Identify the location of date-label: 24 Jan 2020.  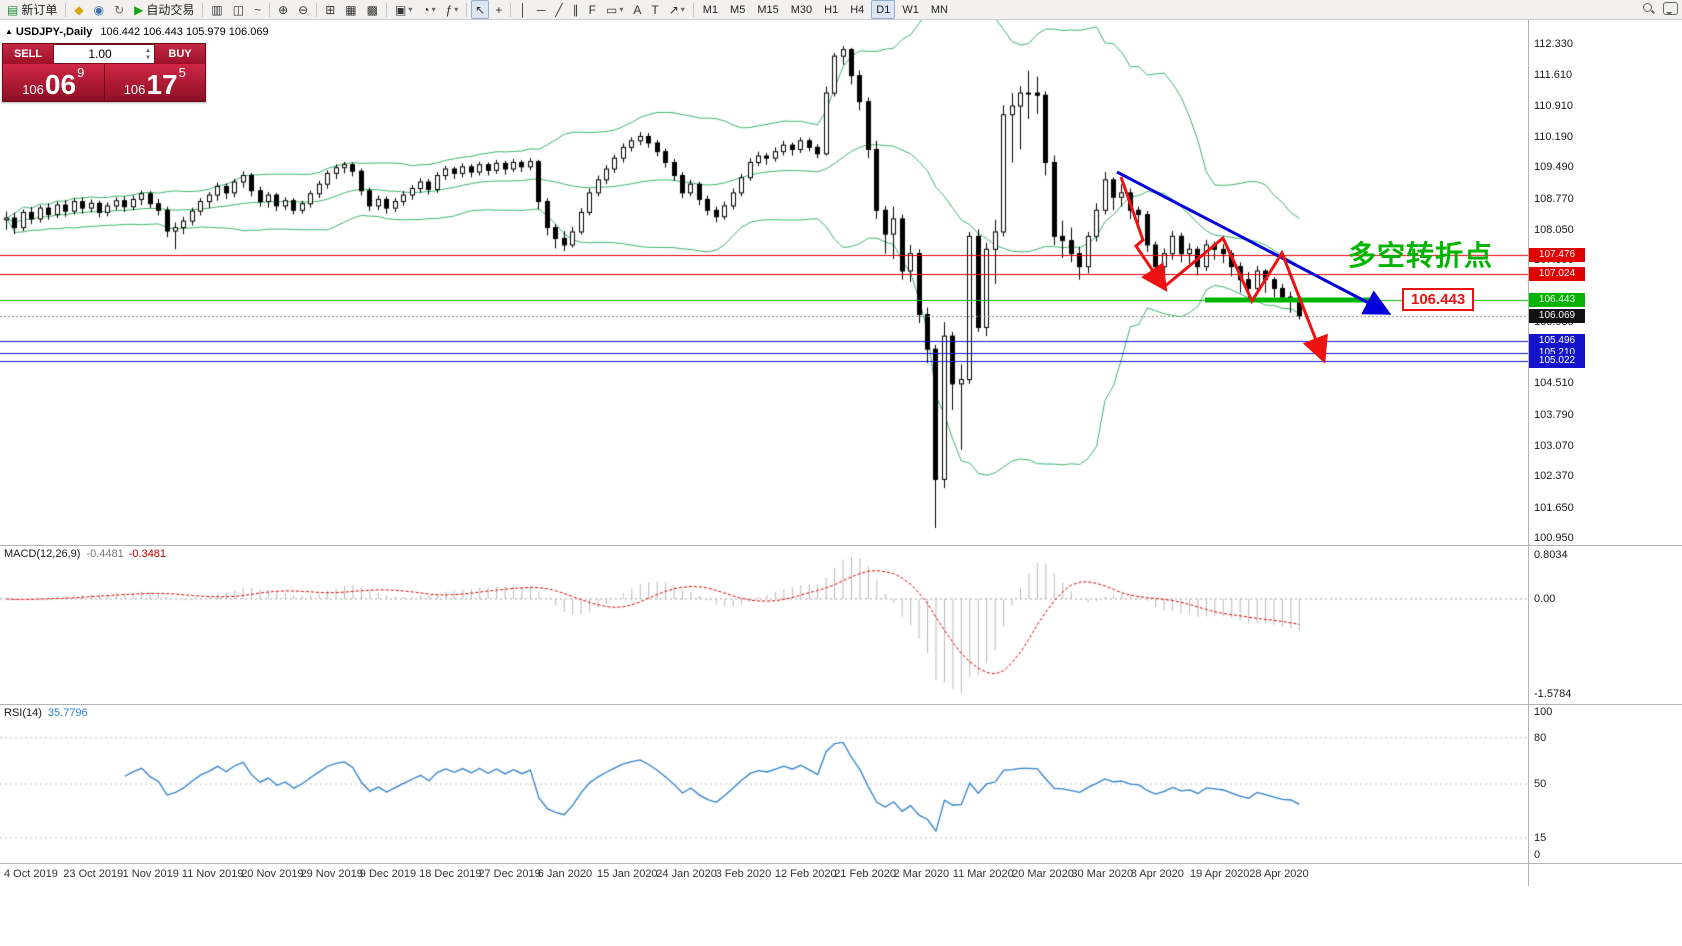
(686, 874).